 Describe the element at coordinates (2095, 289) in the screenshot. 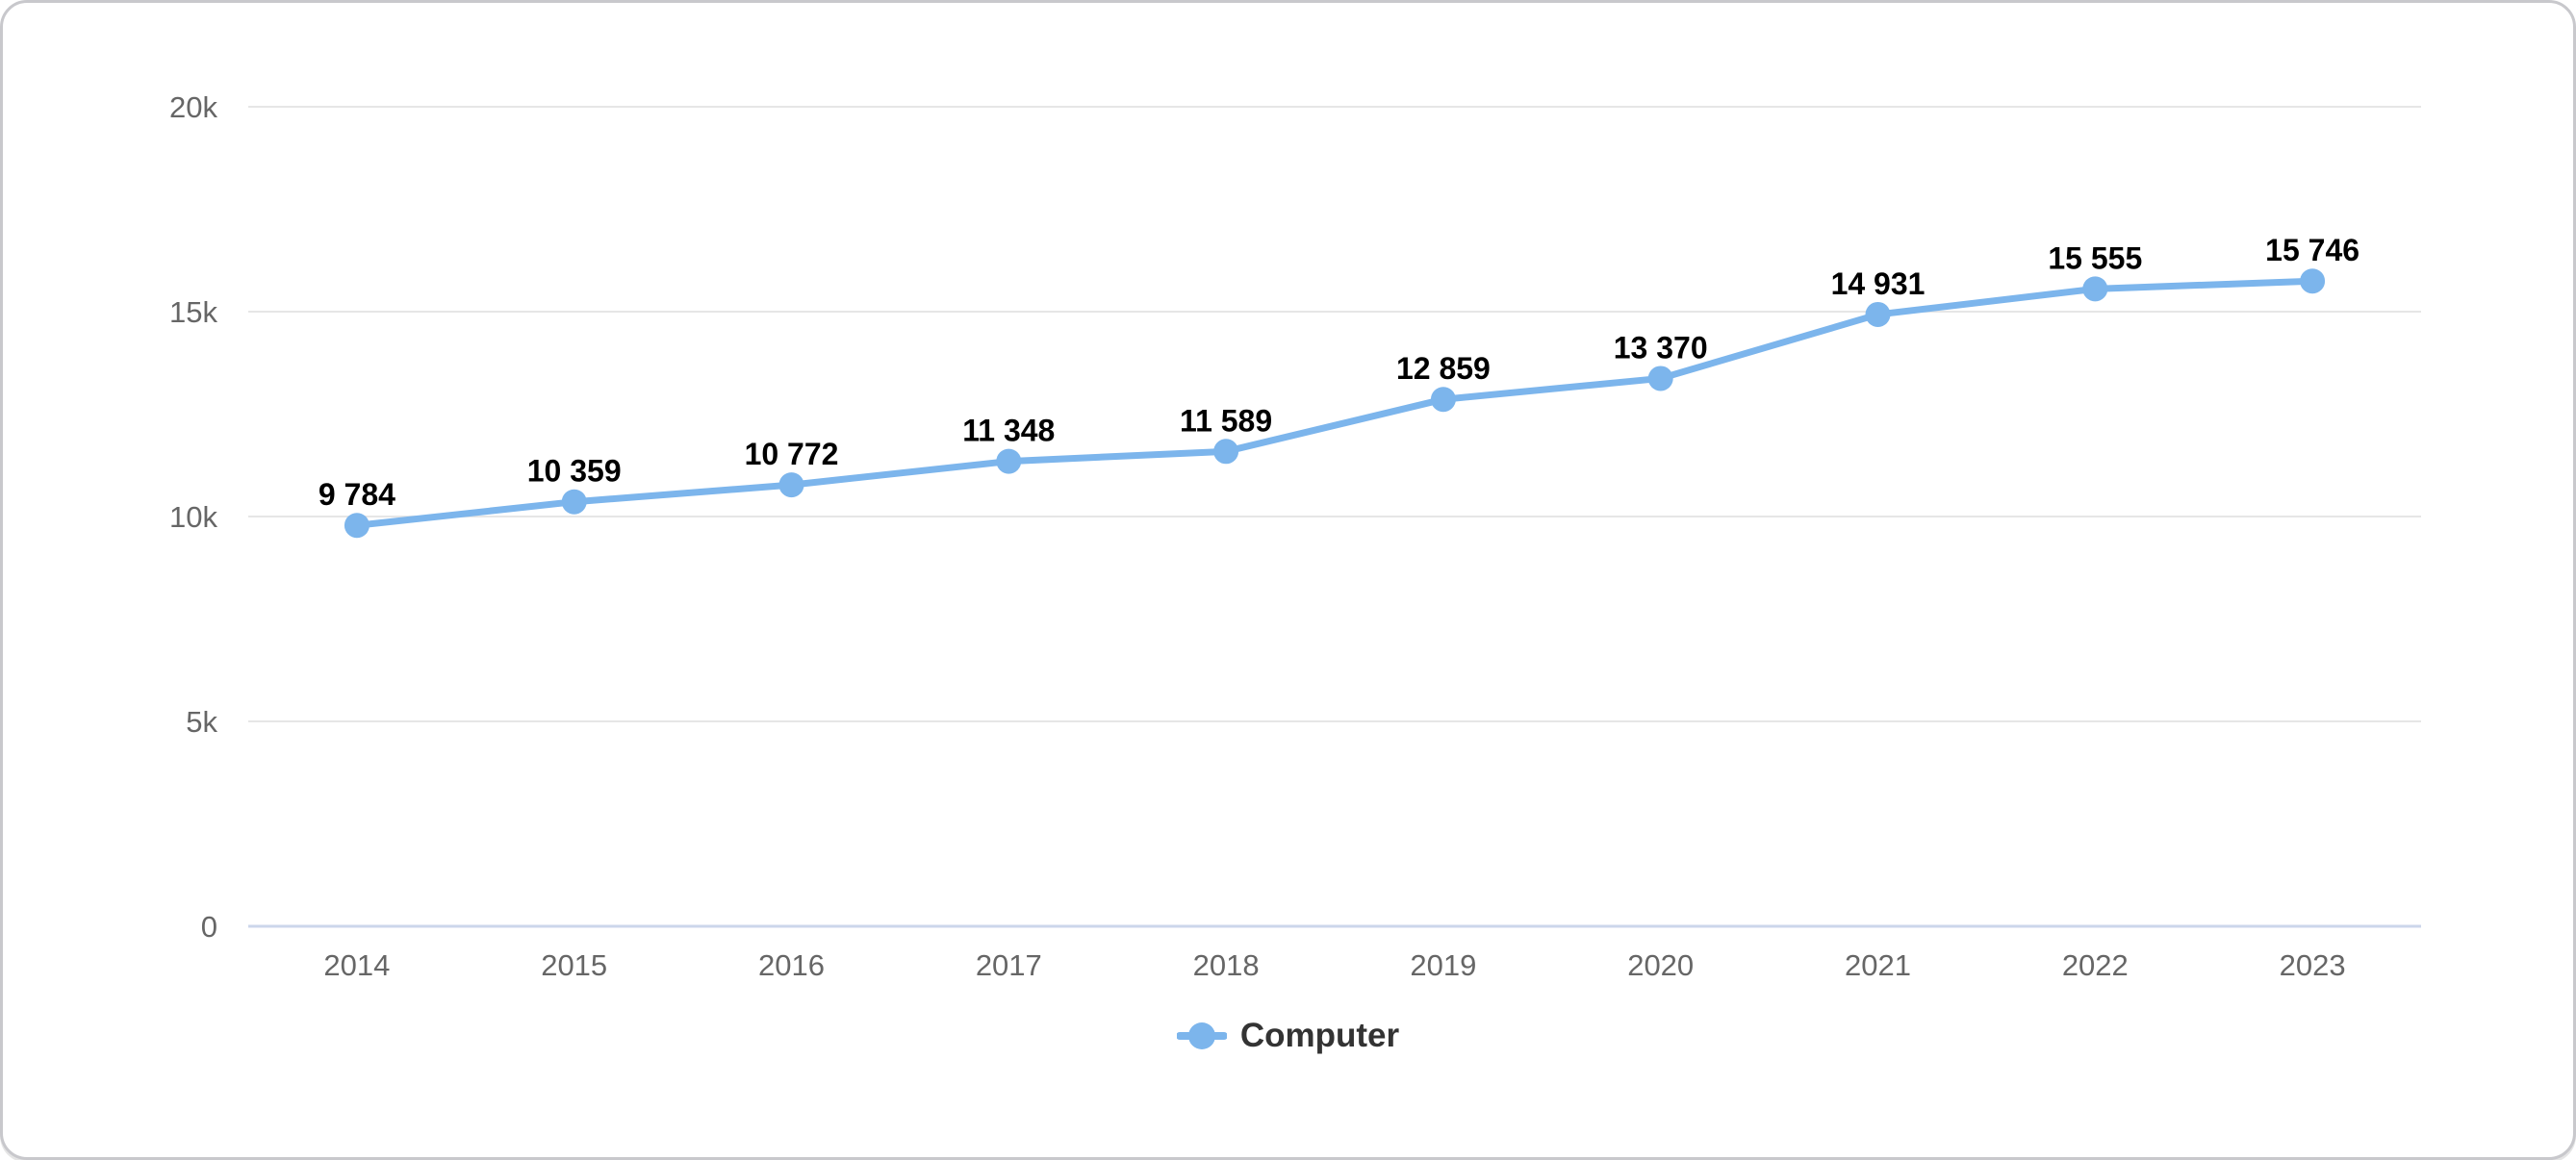

I see `data-point-2022` at that location.